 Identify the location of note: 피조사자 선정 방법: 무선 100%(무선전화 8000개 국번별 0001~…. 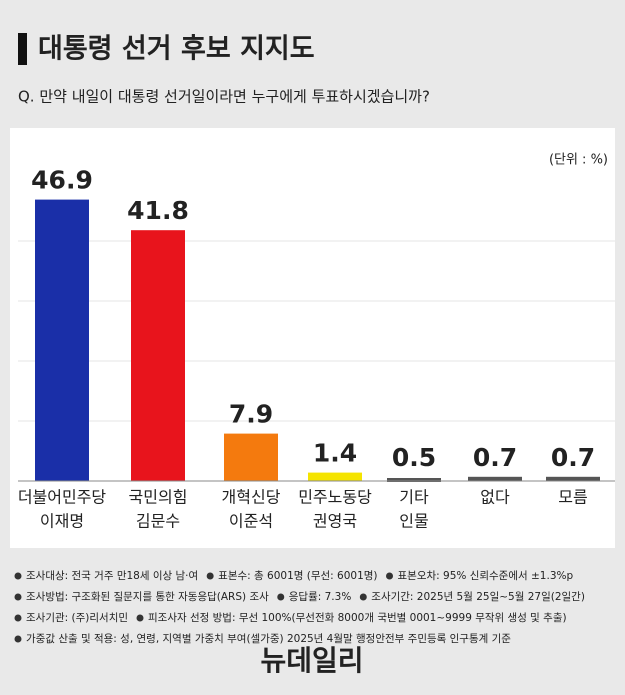
(357, 617).